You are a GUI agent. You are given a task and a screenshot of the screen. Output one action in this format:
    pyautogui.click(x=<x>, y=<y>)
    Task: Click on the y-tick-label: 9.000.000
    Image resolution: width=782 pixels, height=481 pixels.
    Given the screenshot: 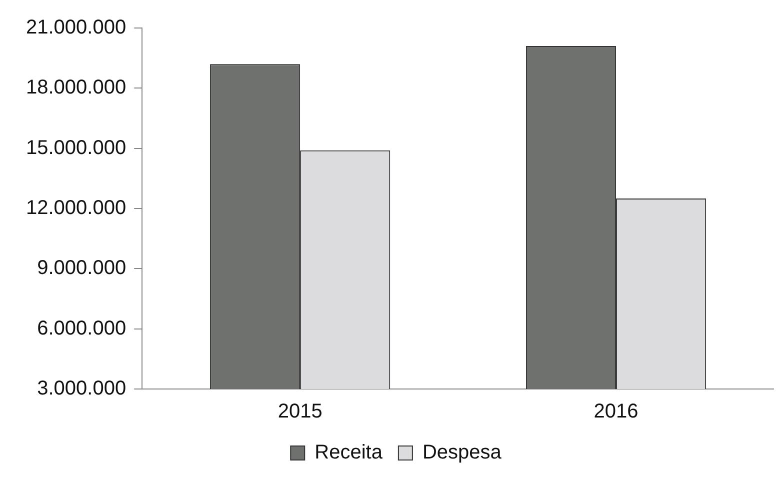 What is the action you would take?
    pyautogui.click(x=81, y=268)
    